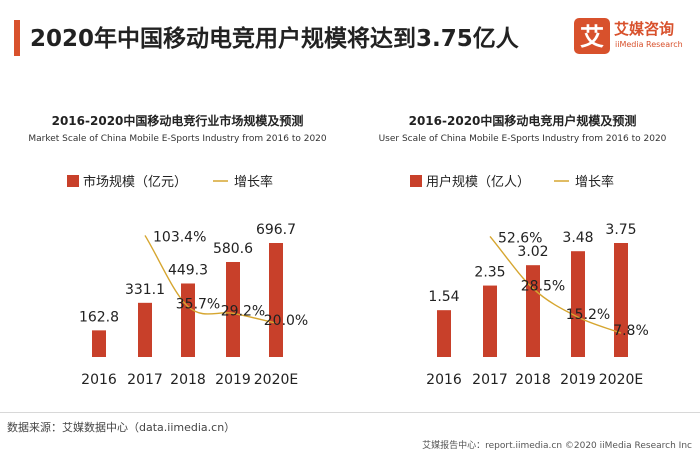 The height and width of the screenshot is (455, 700). I want to click on bar-value-label: 3.48, so click(577, 238).